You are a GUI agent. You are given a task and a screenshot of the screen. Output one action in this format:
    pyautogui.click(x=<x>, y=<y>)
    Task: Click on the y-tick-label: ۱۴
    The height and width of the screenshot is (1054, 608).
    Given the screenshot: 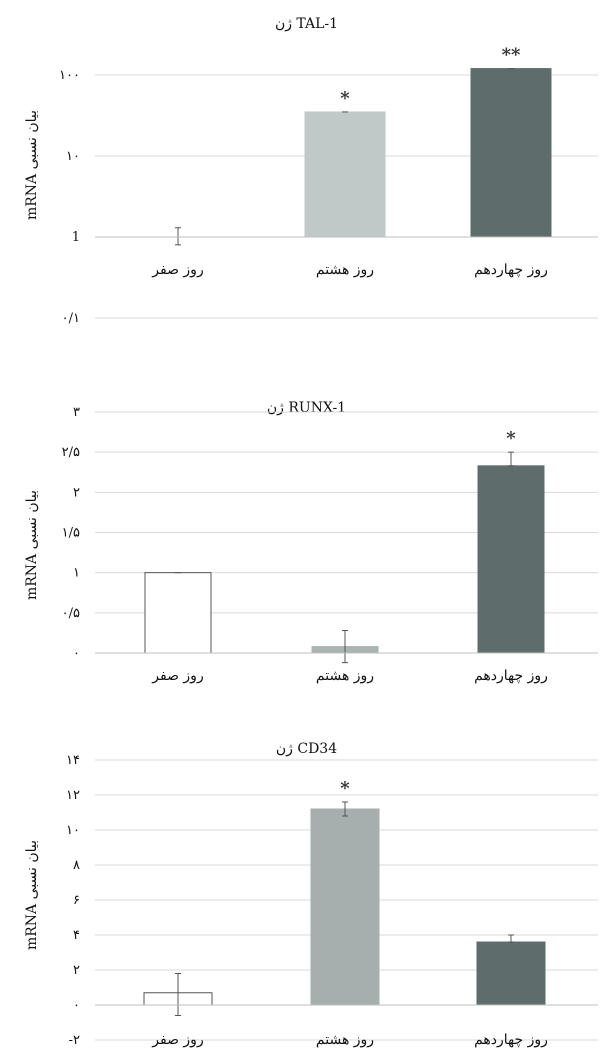 What is the action you would take?
    pyautogui.click(x=73, y=760)
    